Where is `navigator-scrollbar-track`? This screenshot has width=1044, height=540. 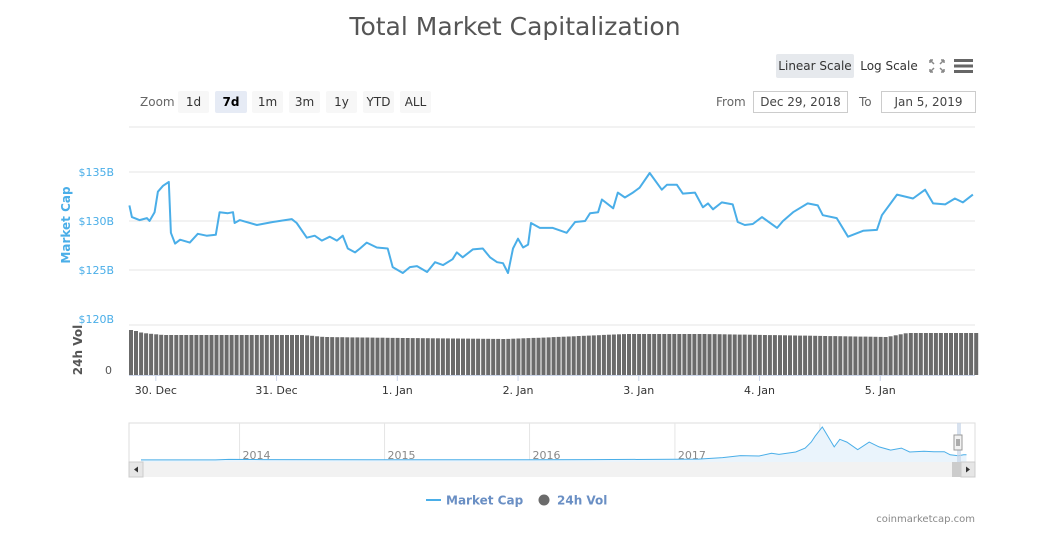 navigator-scrollbar-track is located at coordinates (552, 469).